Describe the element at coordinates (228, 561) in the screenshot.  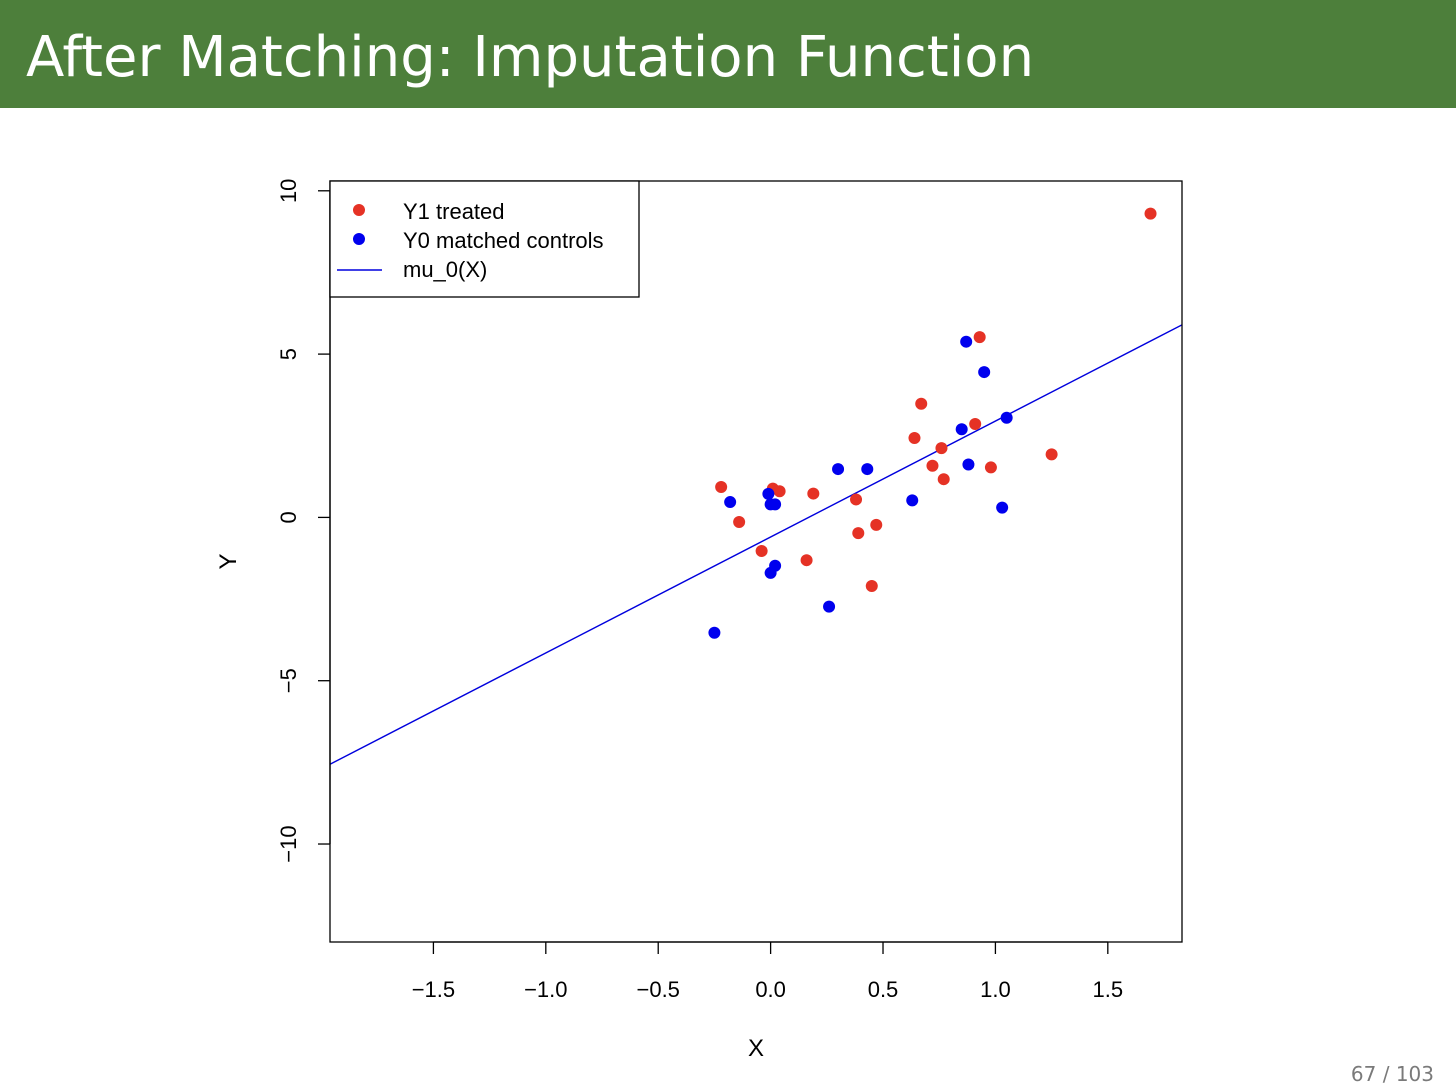
I see `y-axis-label: Y` at that location.